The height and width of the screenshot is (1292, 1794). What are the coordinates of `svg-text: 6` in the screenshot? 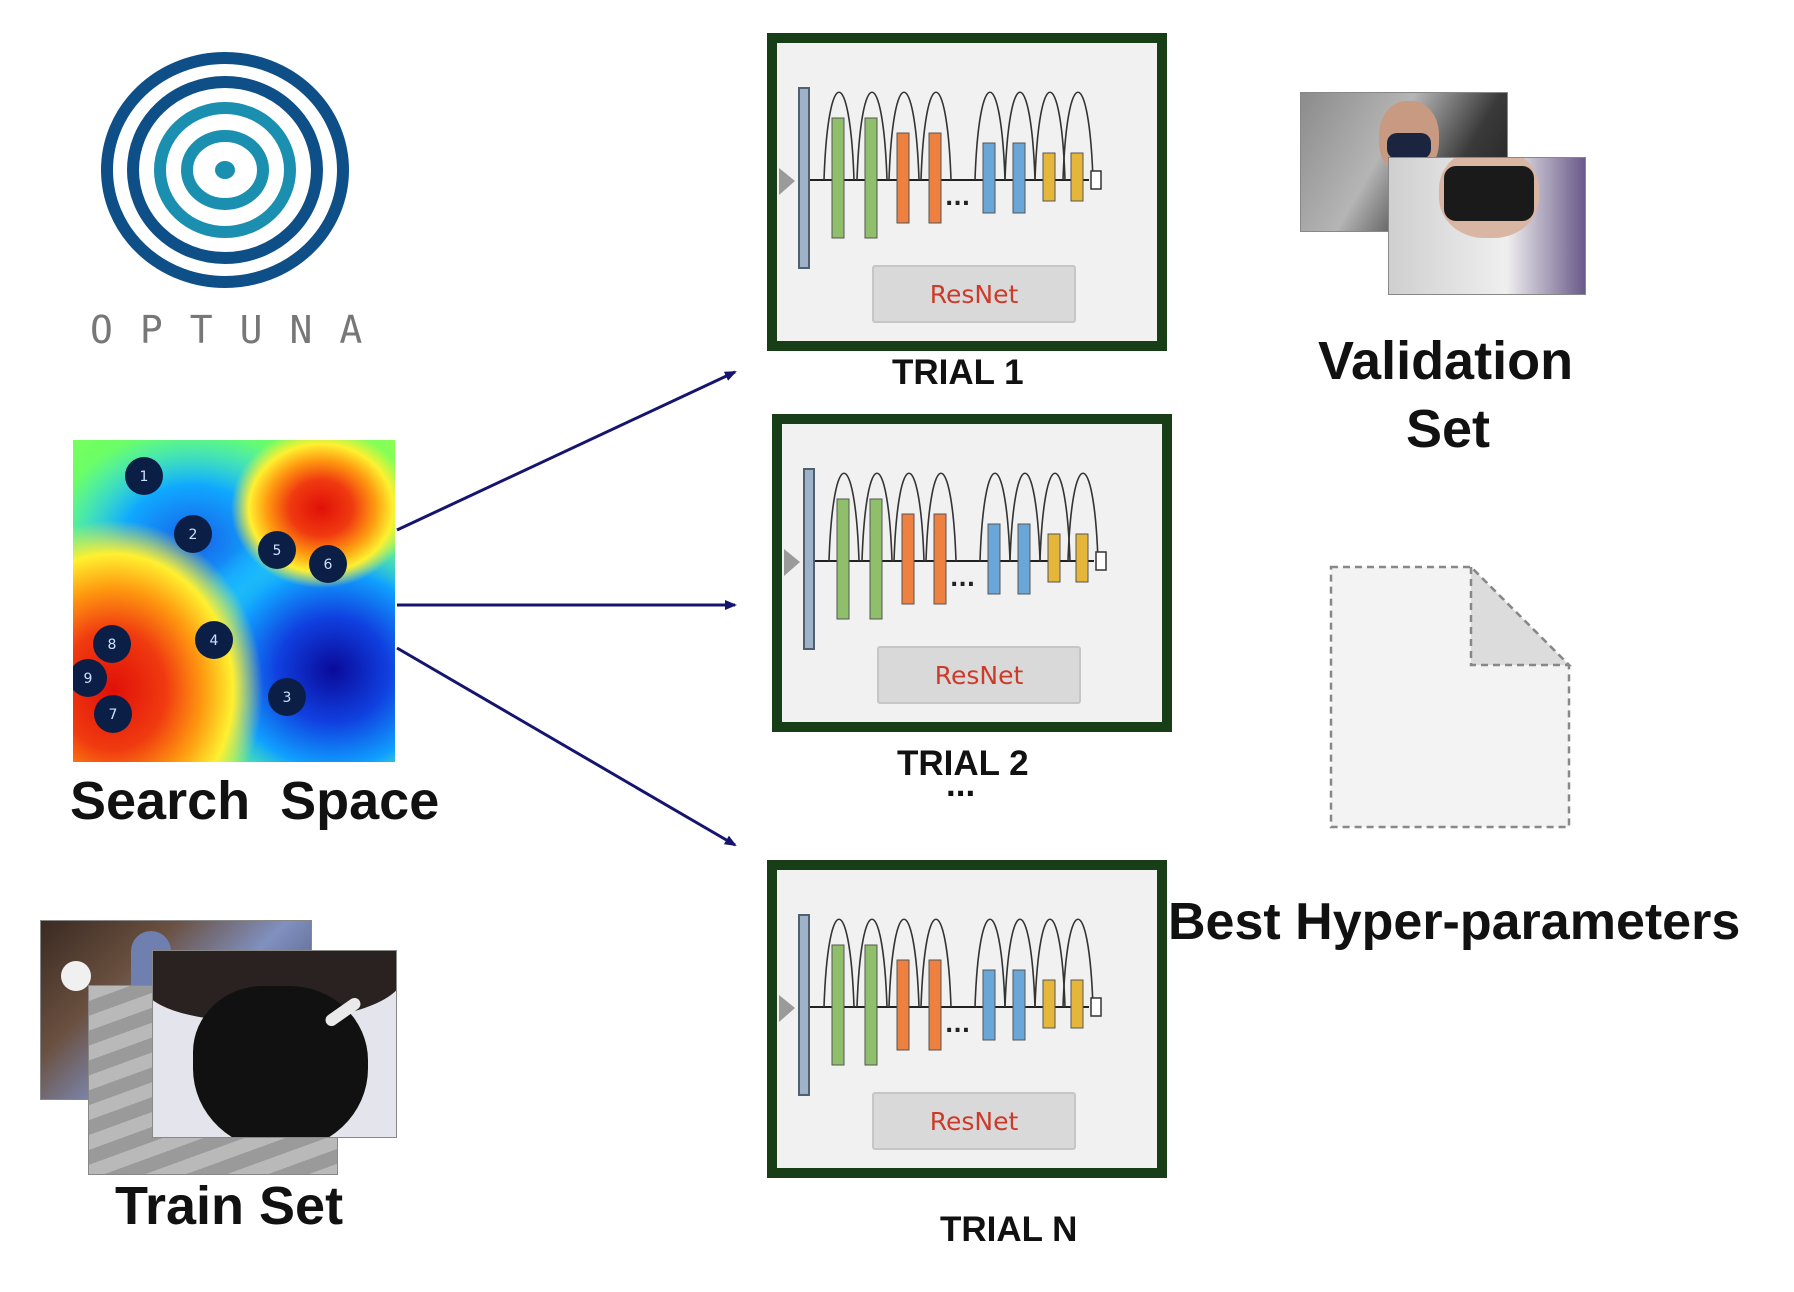 It's located at (328, 565).